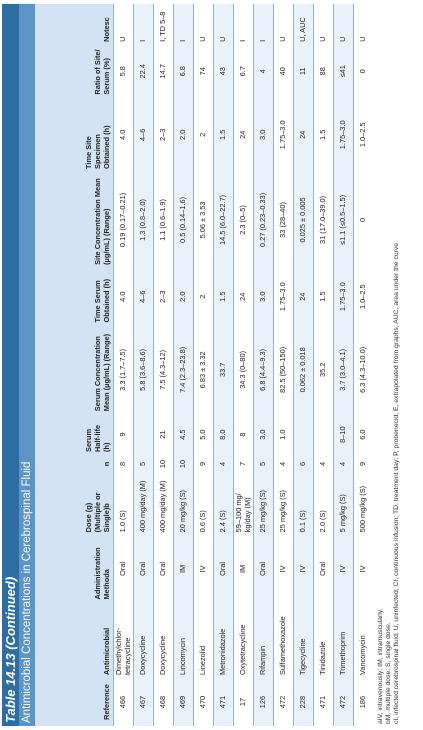 This screenshot has width=423, height=730. Describe the element at coordinates (263, 463) in the screenshot. I see `cell-n: 5` at that location.